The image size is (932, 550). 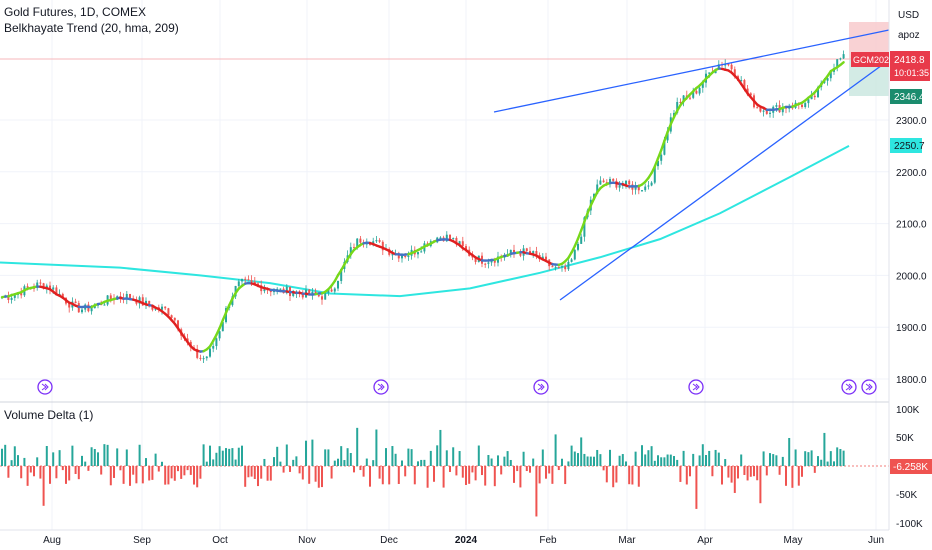 What do you see at coordinates (908, 15) in the screenshot?
I see `currency-label: USD` at bounding box center [908, 15].